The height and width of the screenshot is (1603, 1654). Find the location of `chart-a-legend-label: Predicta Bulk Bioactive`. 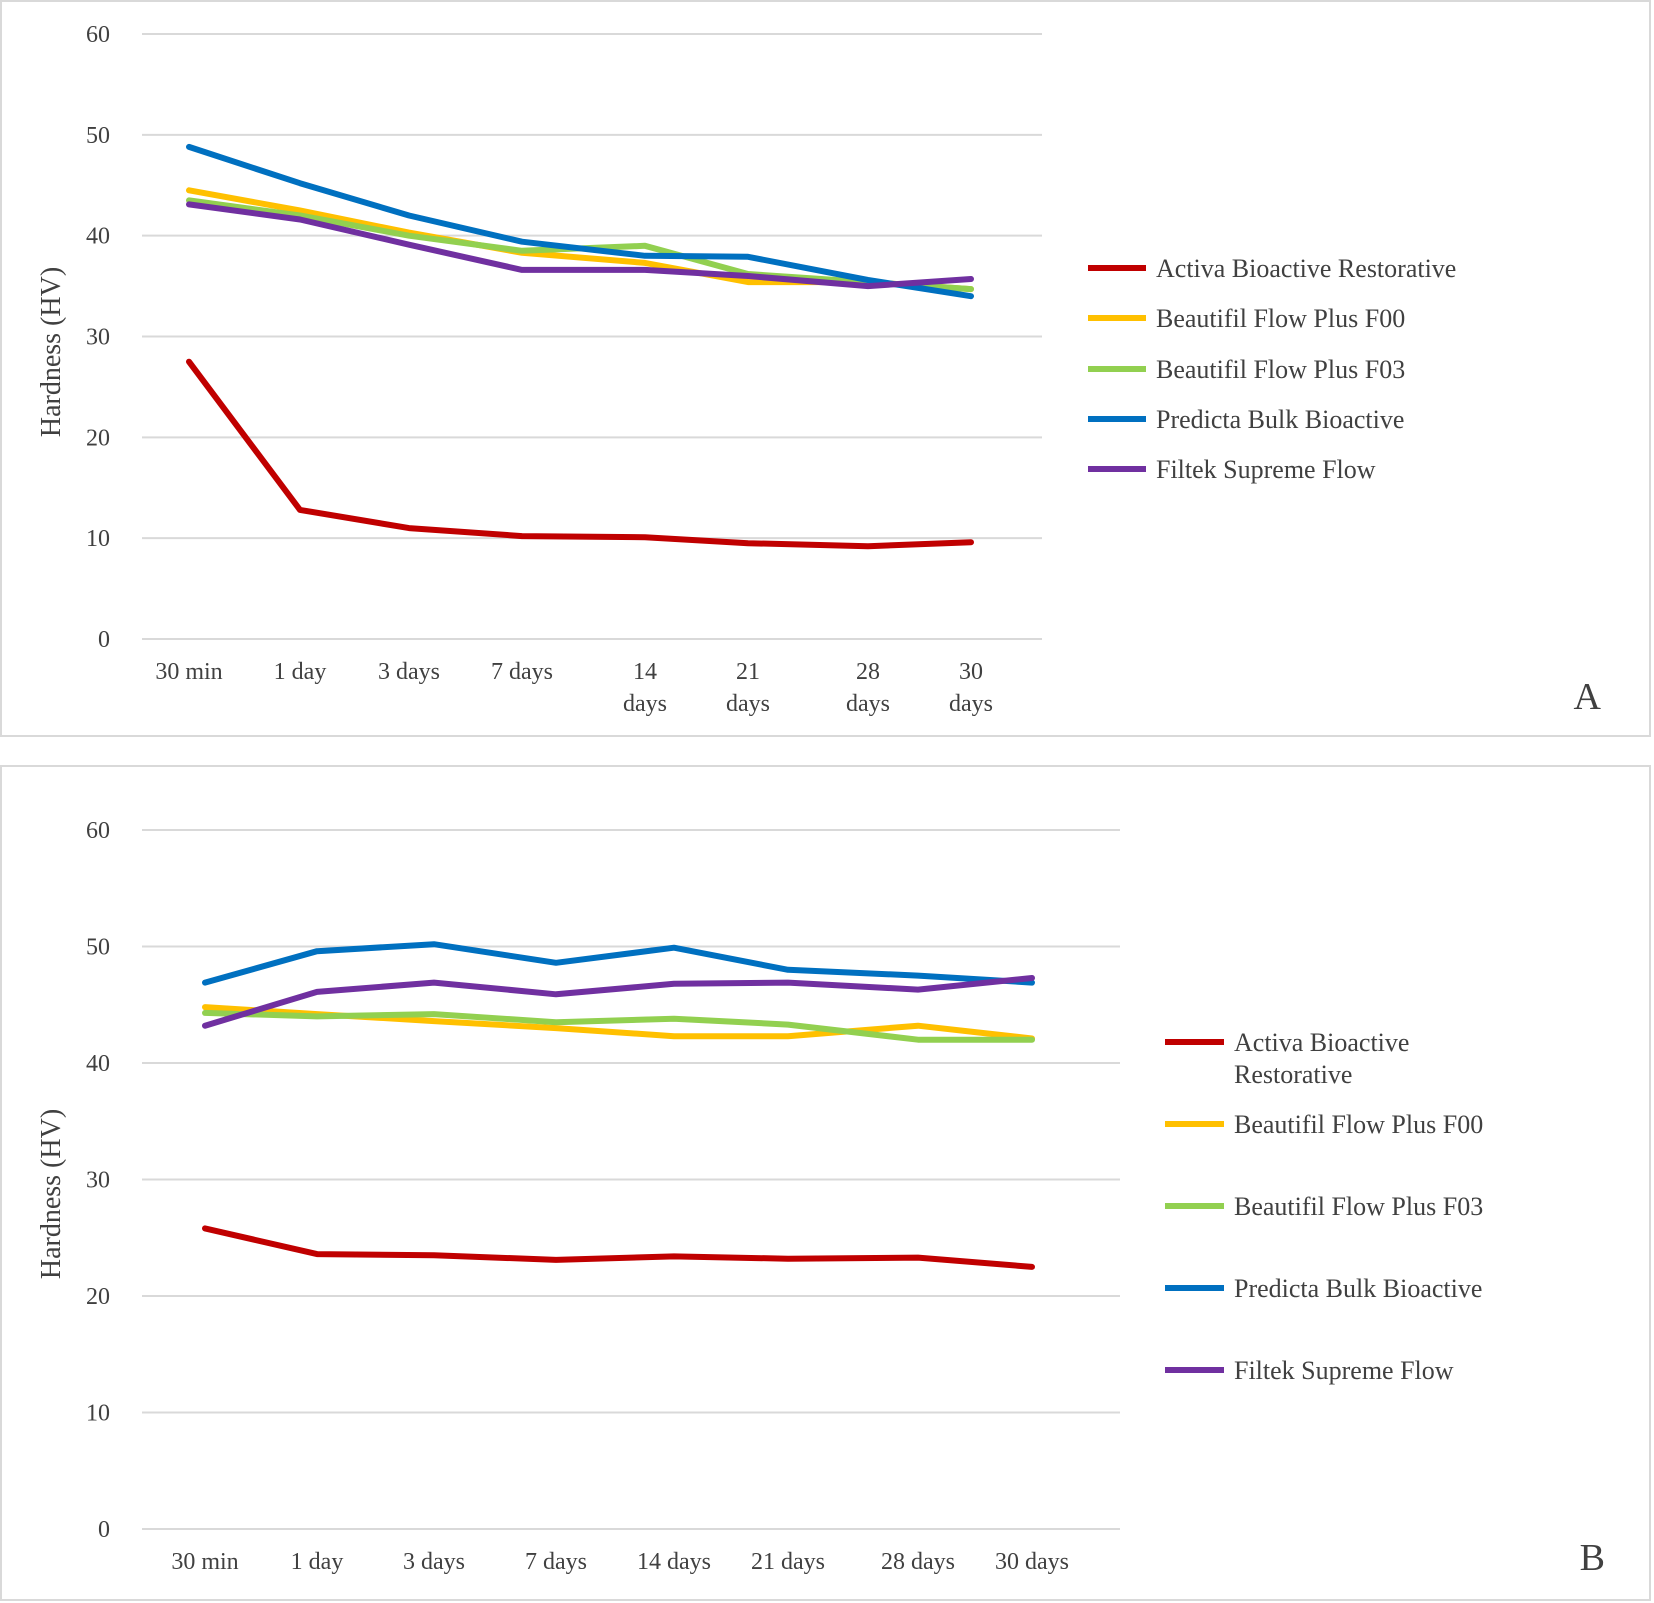

chart-a-legend-label: Predicta Bulk Bioactive is located at coordinates (1280, 419).